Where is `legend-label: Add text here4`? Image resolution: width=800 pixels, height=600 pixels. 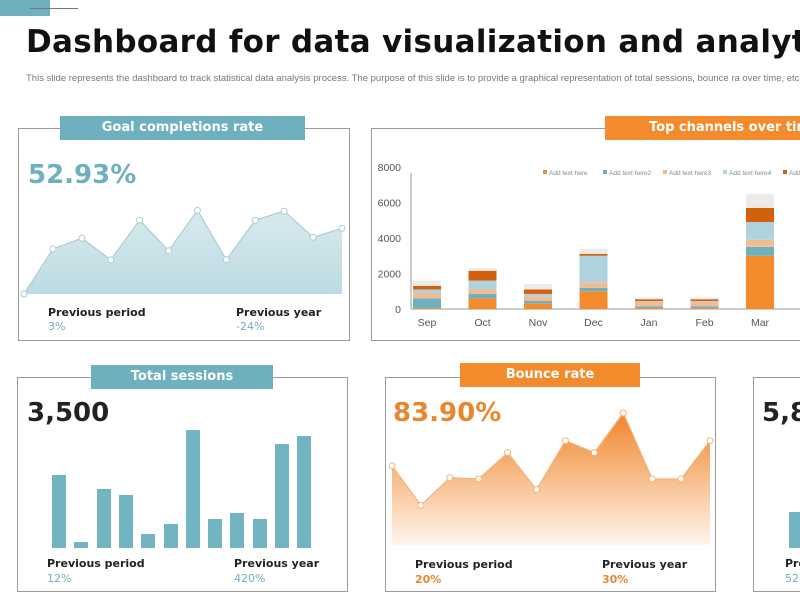 legend-label: Add text here4 is located at coordinates (750, 173).